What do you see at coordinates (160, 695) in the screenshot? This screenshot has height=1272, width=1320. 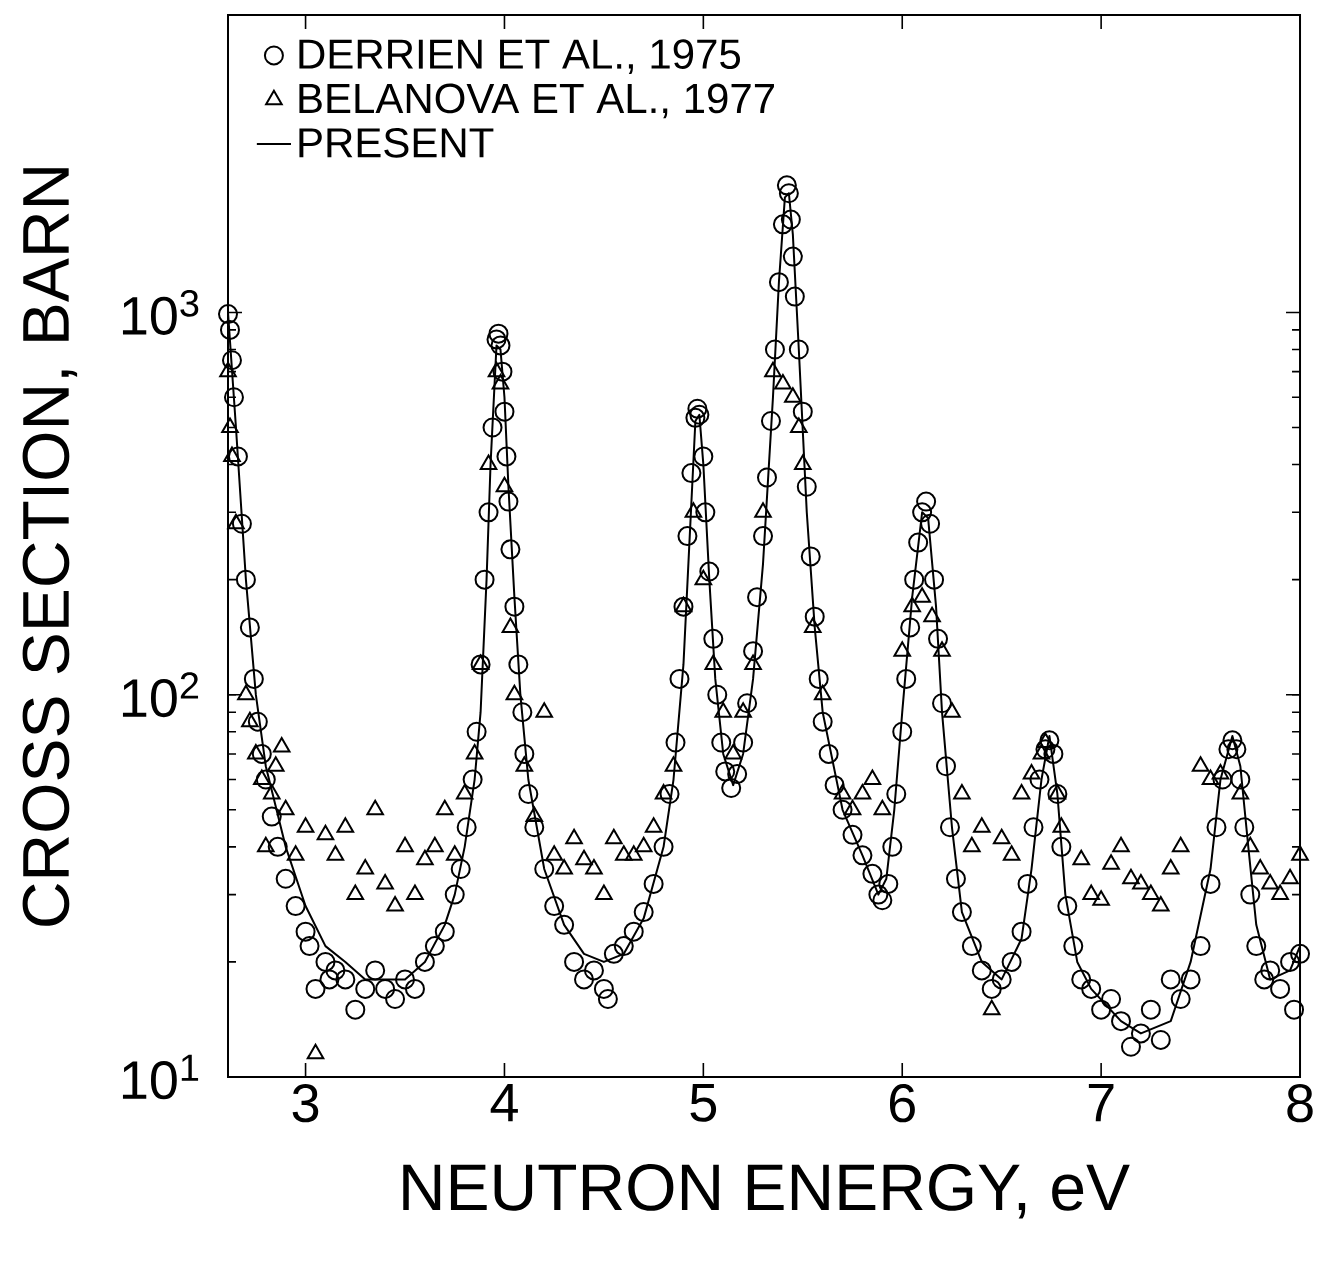 I see `y-tick-label: 10$^{2}$` at bounding box center [160, 695].